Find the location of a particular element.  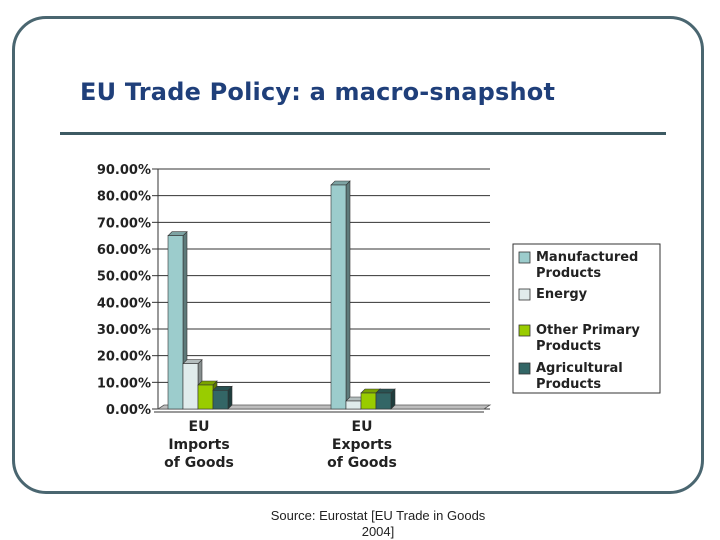

legend-label: Other Primary is located at coordinates (588, 330).